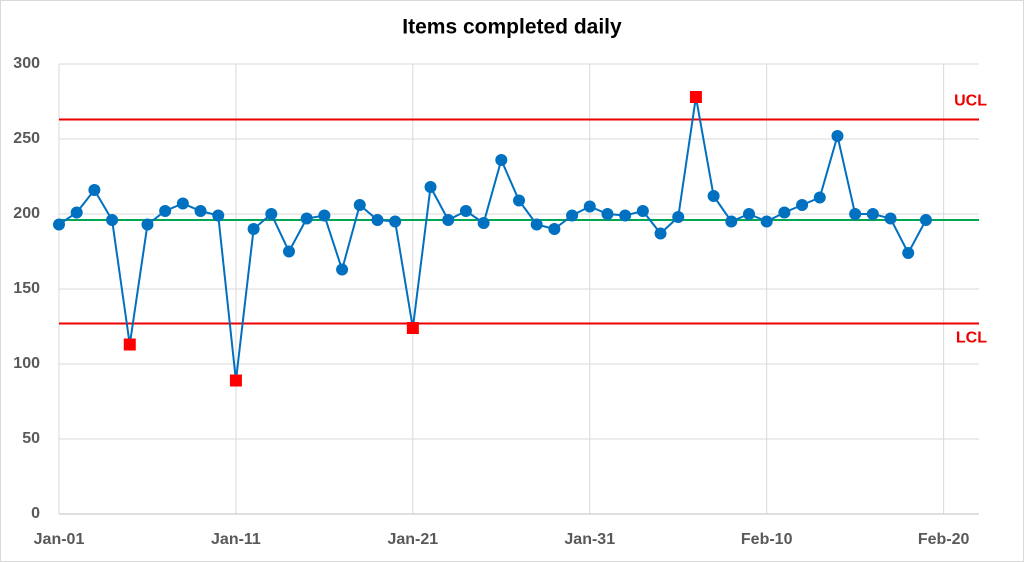 The height and width of the screenshot is (562, 1024). I want to click on y-tick-label: 100, so click(26, 363).